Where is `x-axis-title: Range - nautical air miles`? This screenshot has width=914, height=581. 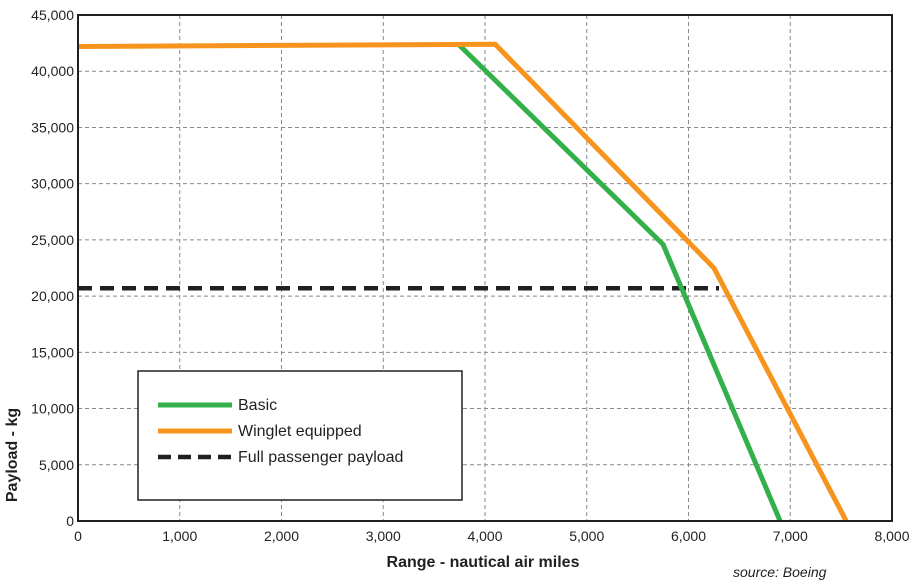
x-axis-title: Range - nautical air miles is located at coordinates (483, 562).